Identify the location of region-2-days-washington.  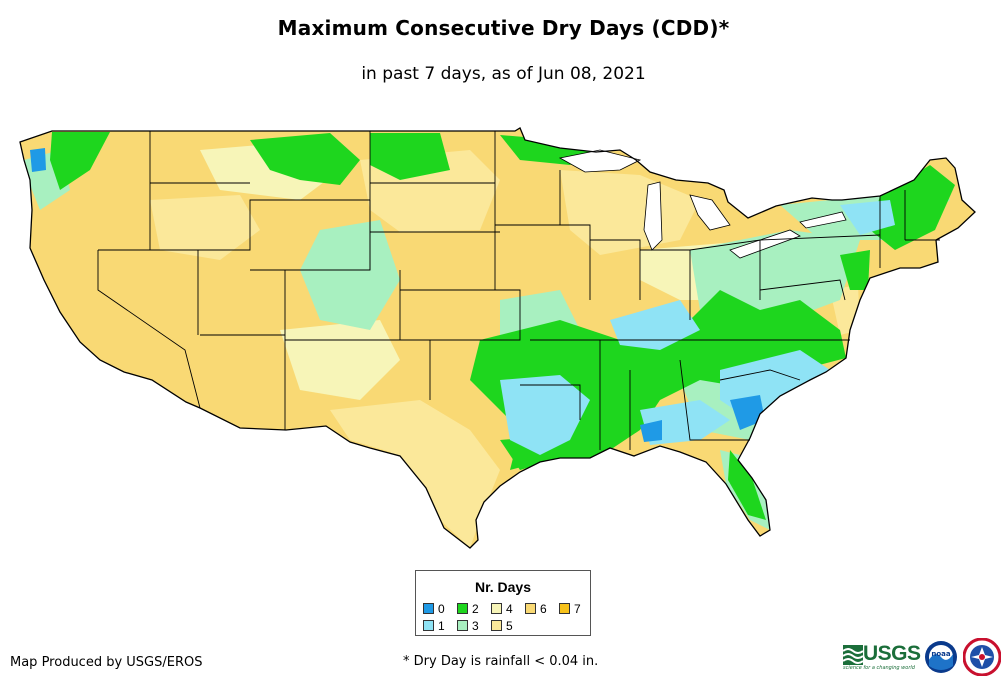
(80, 161).